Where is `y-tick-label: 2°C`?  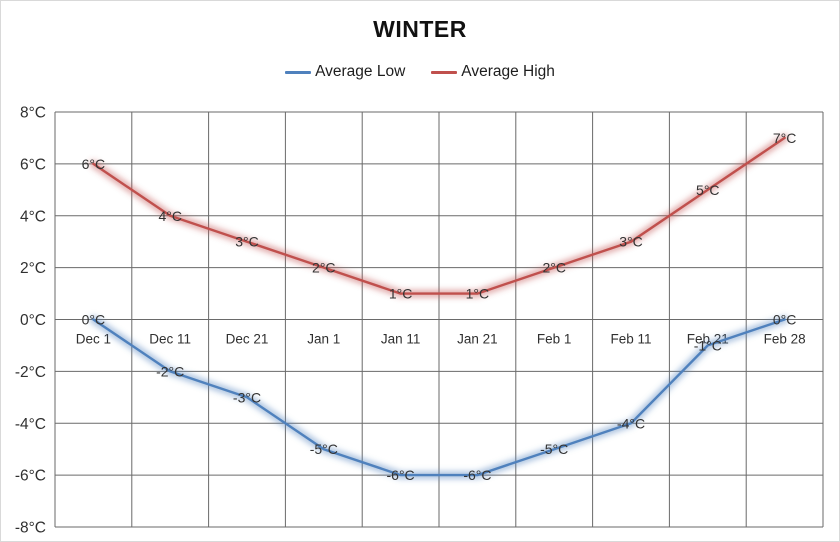 y-tick-label: 2°C is located at coordinates (33, 268).